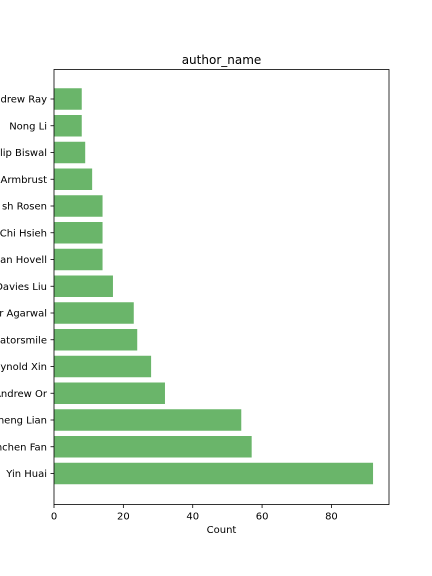  I want to click on y-tick-label: lip Biswal, so click(23, 153).